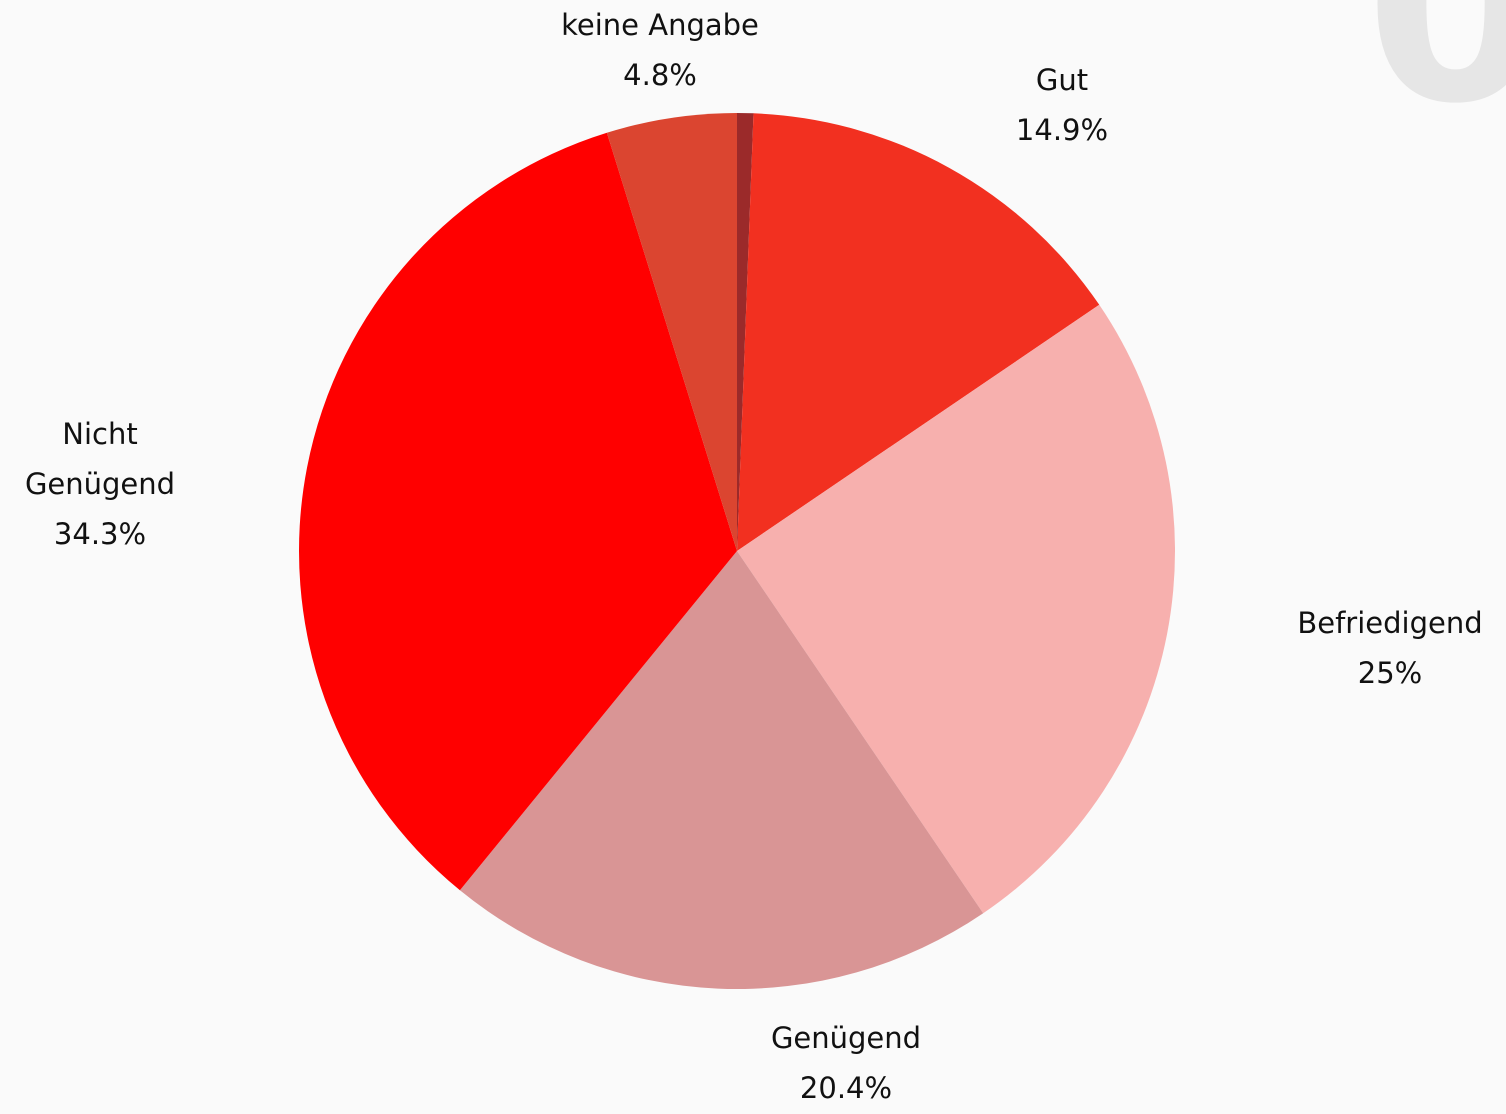  I want to click on value-label: 20.4%, so click(846, 1088).